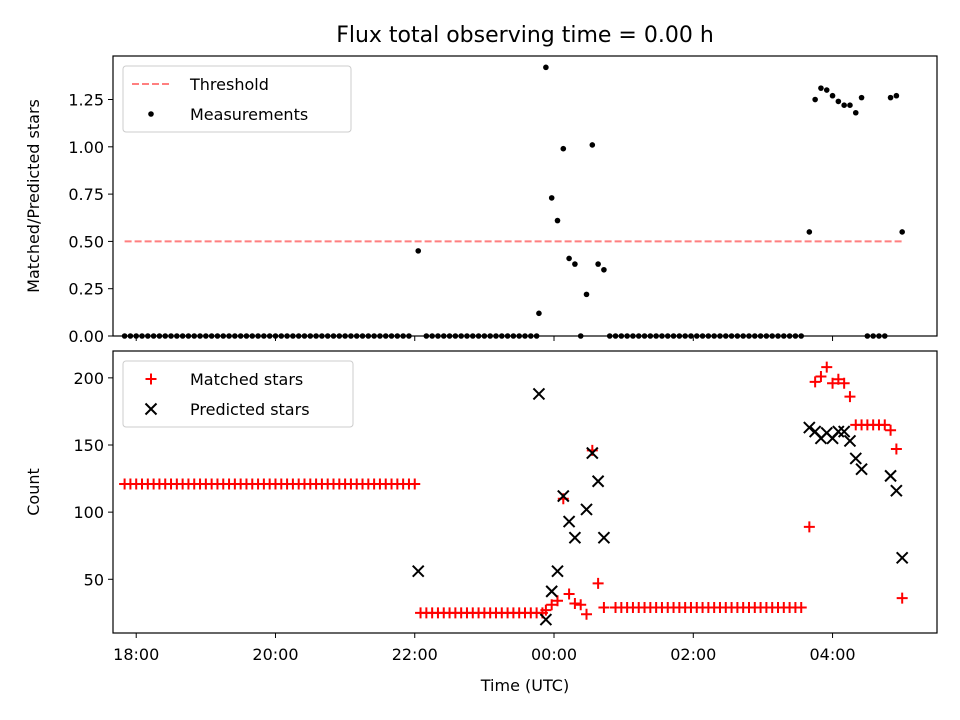 The image size is (960, 720). What do you see at coordinates (86, 336) in the screenshot?
I see `y-tick-label: 0.00` at bounding box center [86, 336].